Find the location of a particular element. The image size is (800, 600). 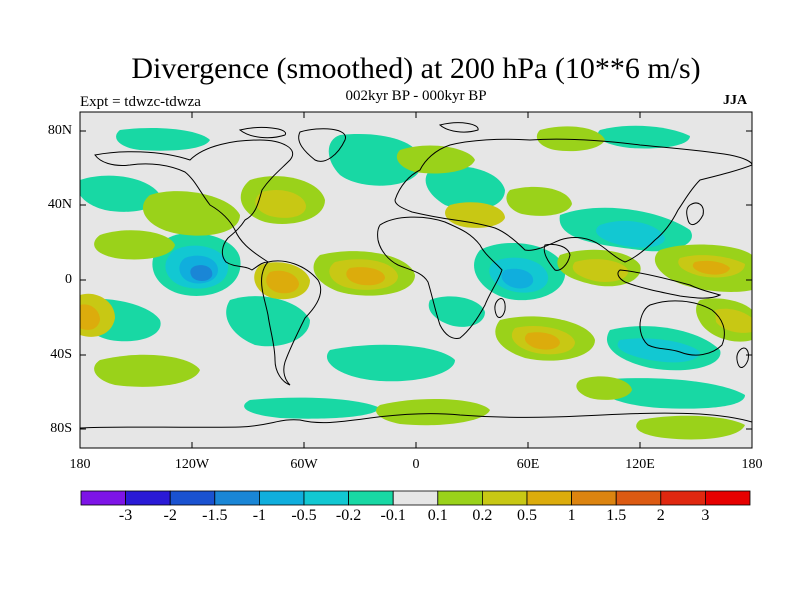

colorbar is located at coordinates (415, 498).